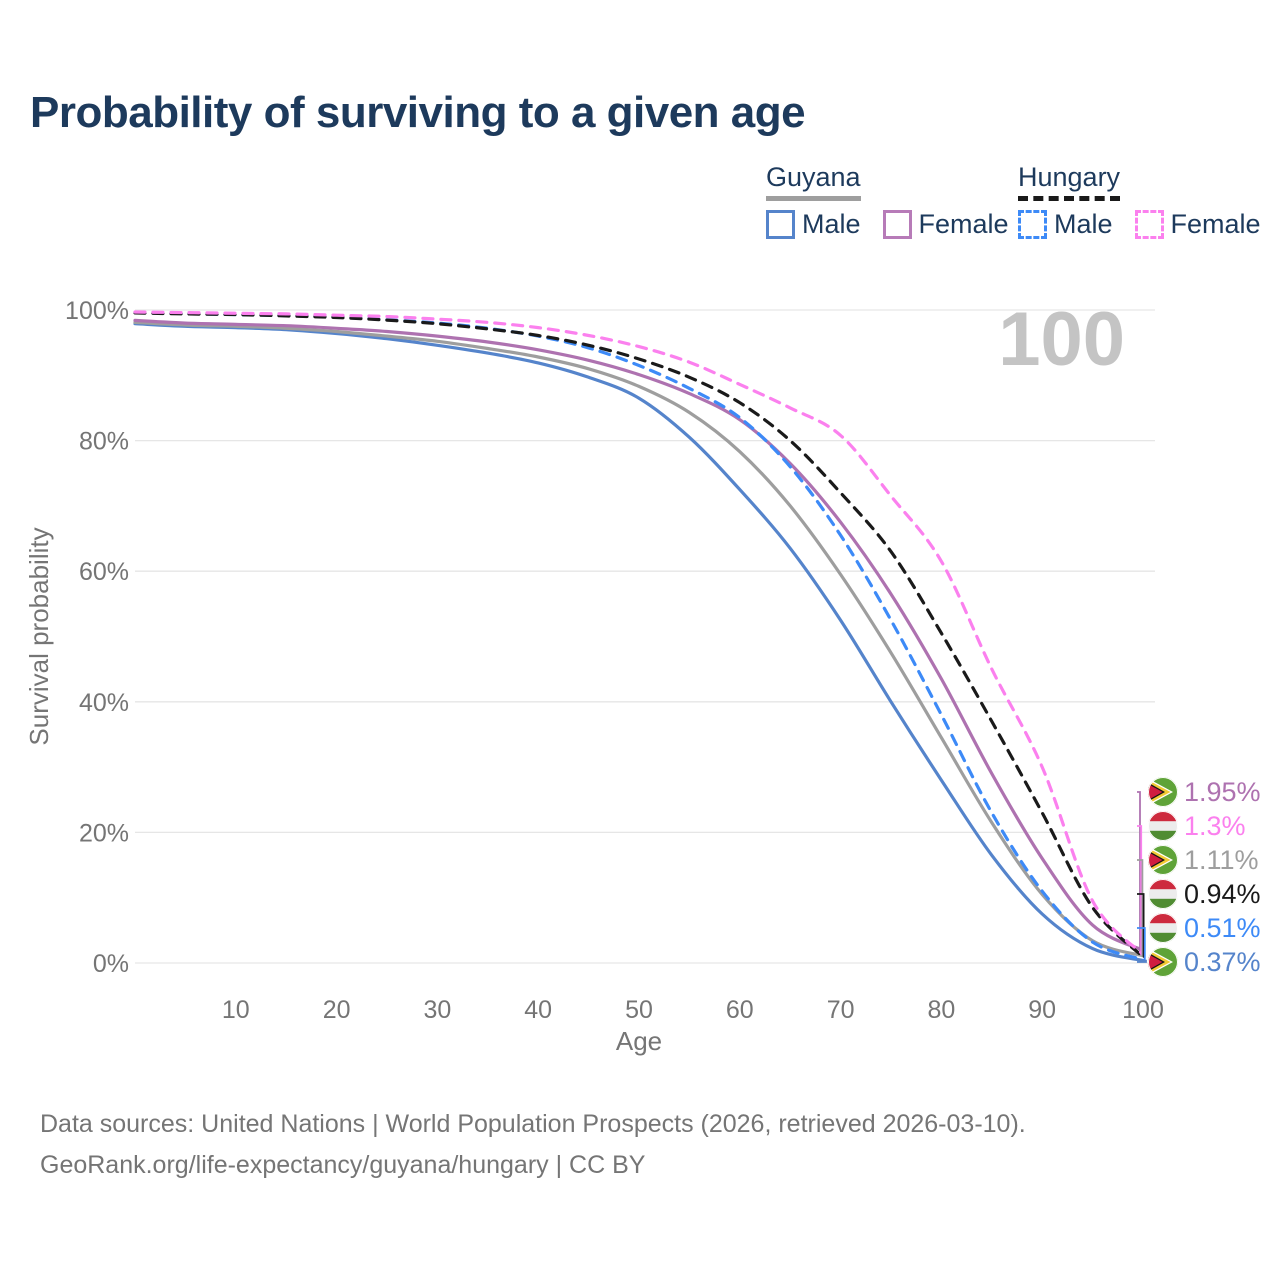  Describe the element at coordinates (1222, 928) in the screenshot. I see `end-value-label-hungary-male: 0.51%` at that location.